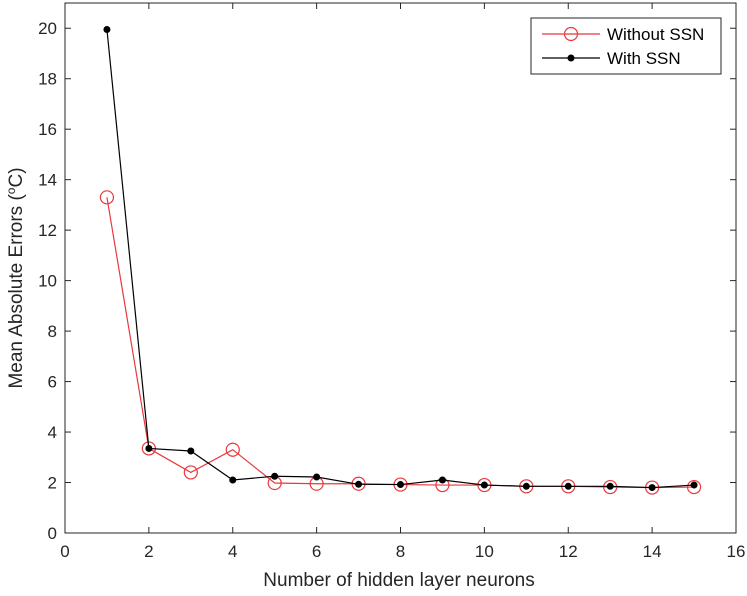 This screenshot has width=747, height=596. What do you see at coordinates (571, 34) in the screenshot?
I see `legend-marker-without-ssn` at bounding box center [571, 34].